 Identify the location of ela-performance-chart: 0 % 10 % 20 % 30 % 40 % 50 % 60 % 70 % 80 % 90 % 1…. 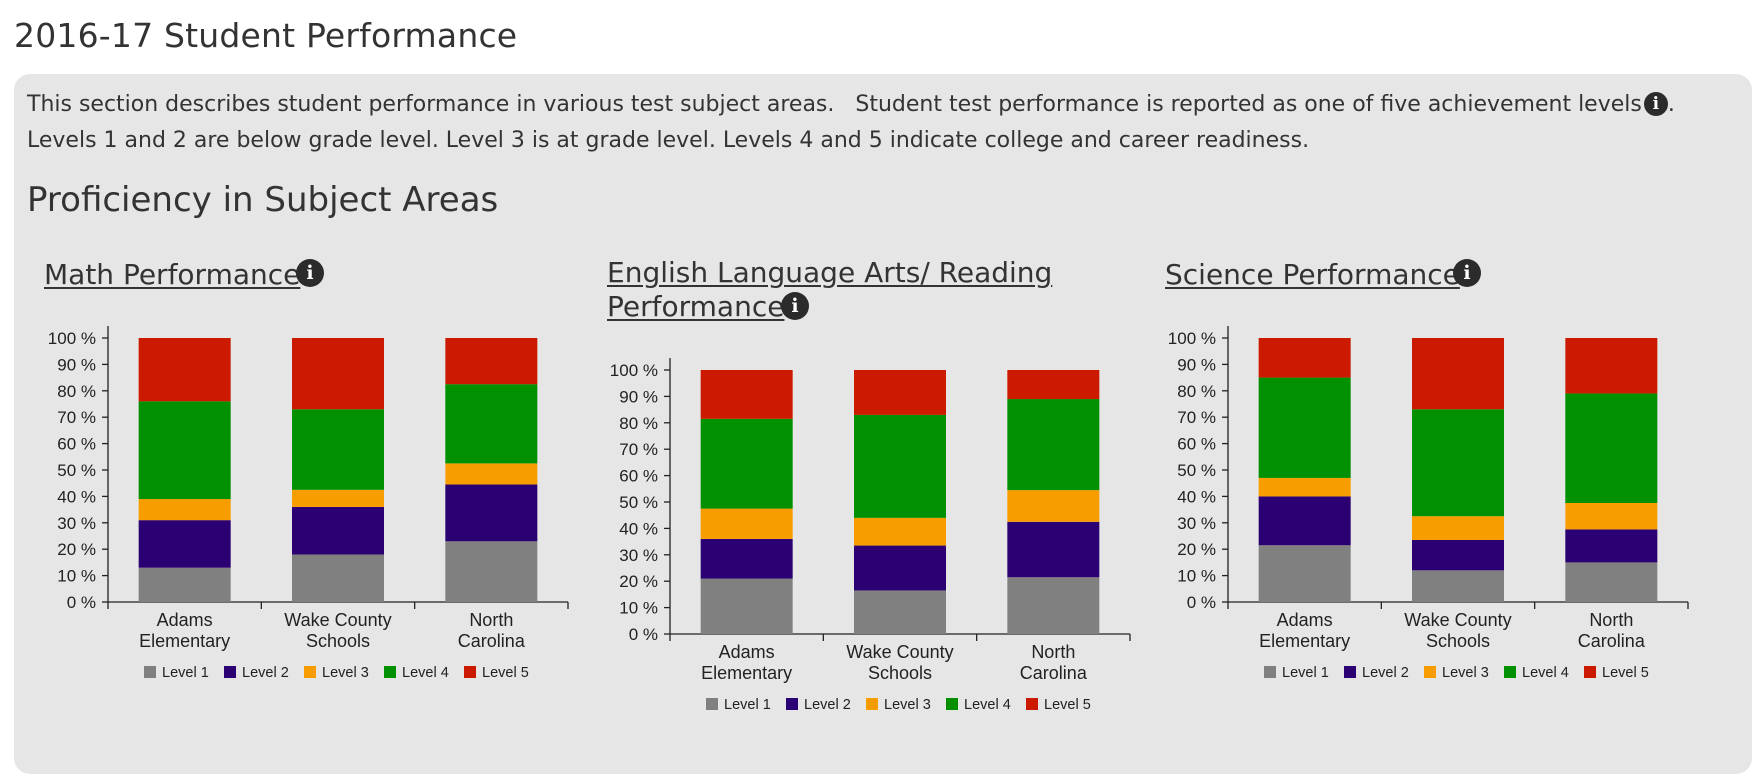
(870, 535).